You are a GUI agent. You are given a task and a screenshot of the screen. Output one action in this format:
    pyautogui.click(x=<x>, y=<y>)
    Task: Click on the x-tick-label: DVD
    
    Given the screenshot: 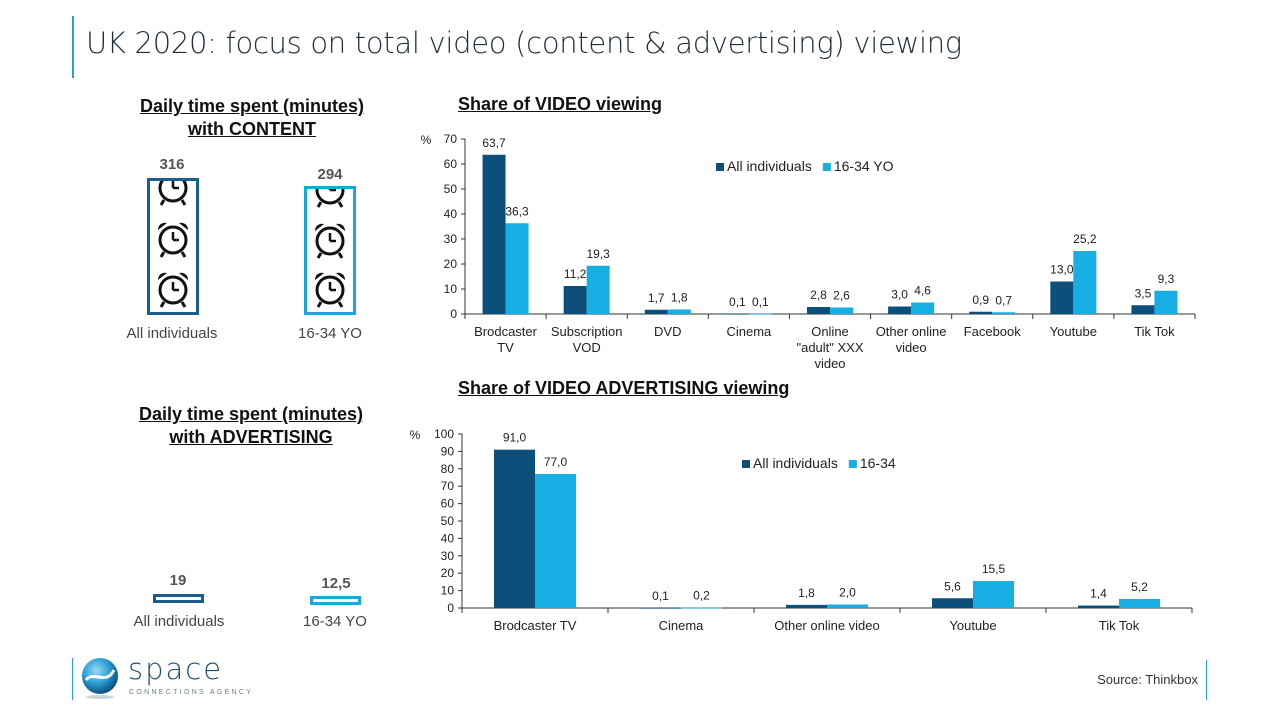 What is the action you would take?
    pyautogui.click(x=667, y=331)
    